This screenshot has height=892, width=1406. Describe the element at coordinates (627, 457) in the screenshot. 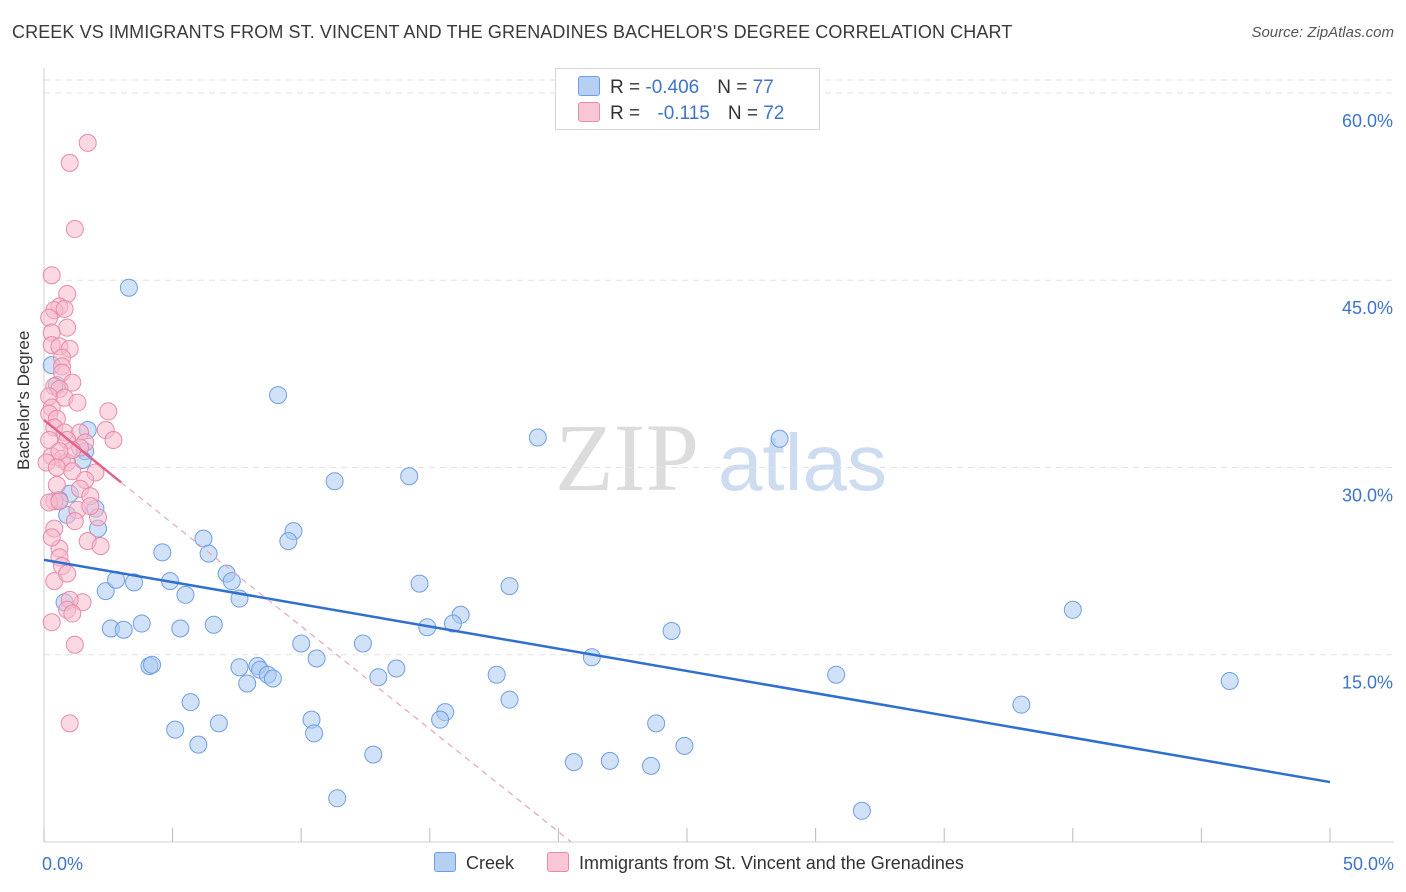

I see `watermark-zip: ZIP` at that location.